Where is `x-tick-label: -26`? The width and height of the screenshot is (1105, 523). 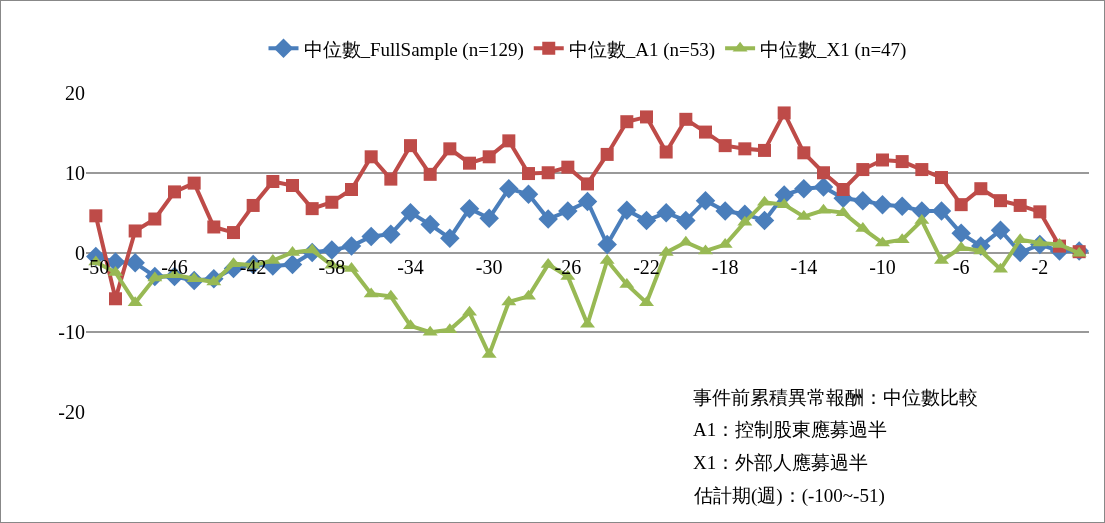 x-tick-label: -26 is located at coordinates (568, 266).